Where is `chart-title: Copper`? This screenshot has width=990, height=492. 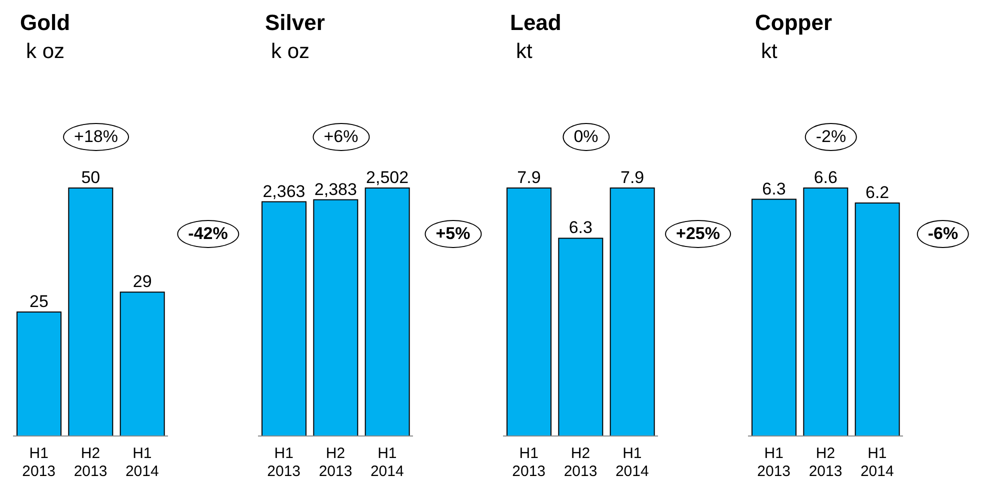
chart-title: Copper is located at coordinates (793, 23).